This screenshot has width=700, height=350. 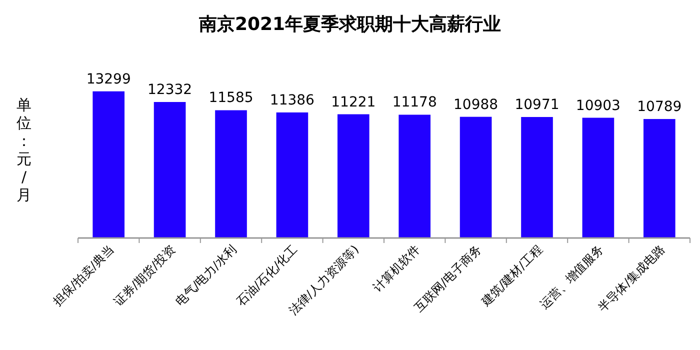 I want to click on data-label: 11386, so click(x=292, y=100).